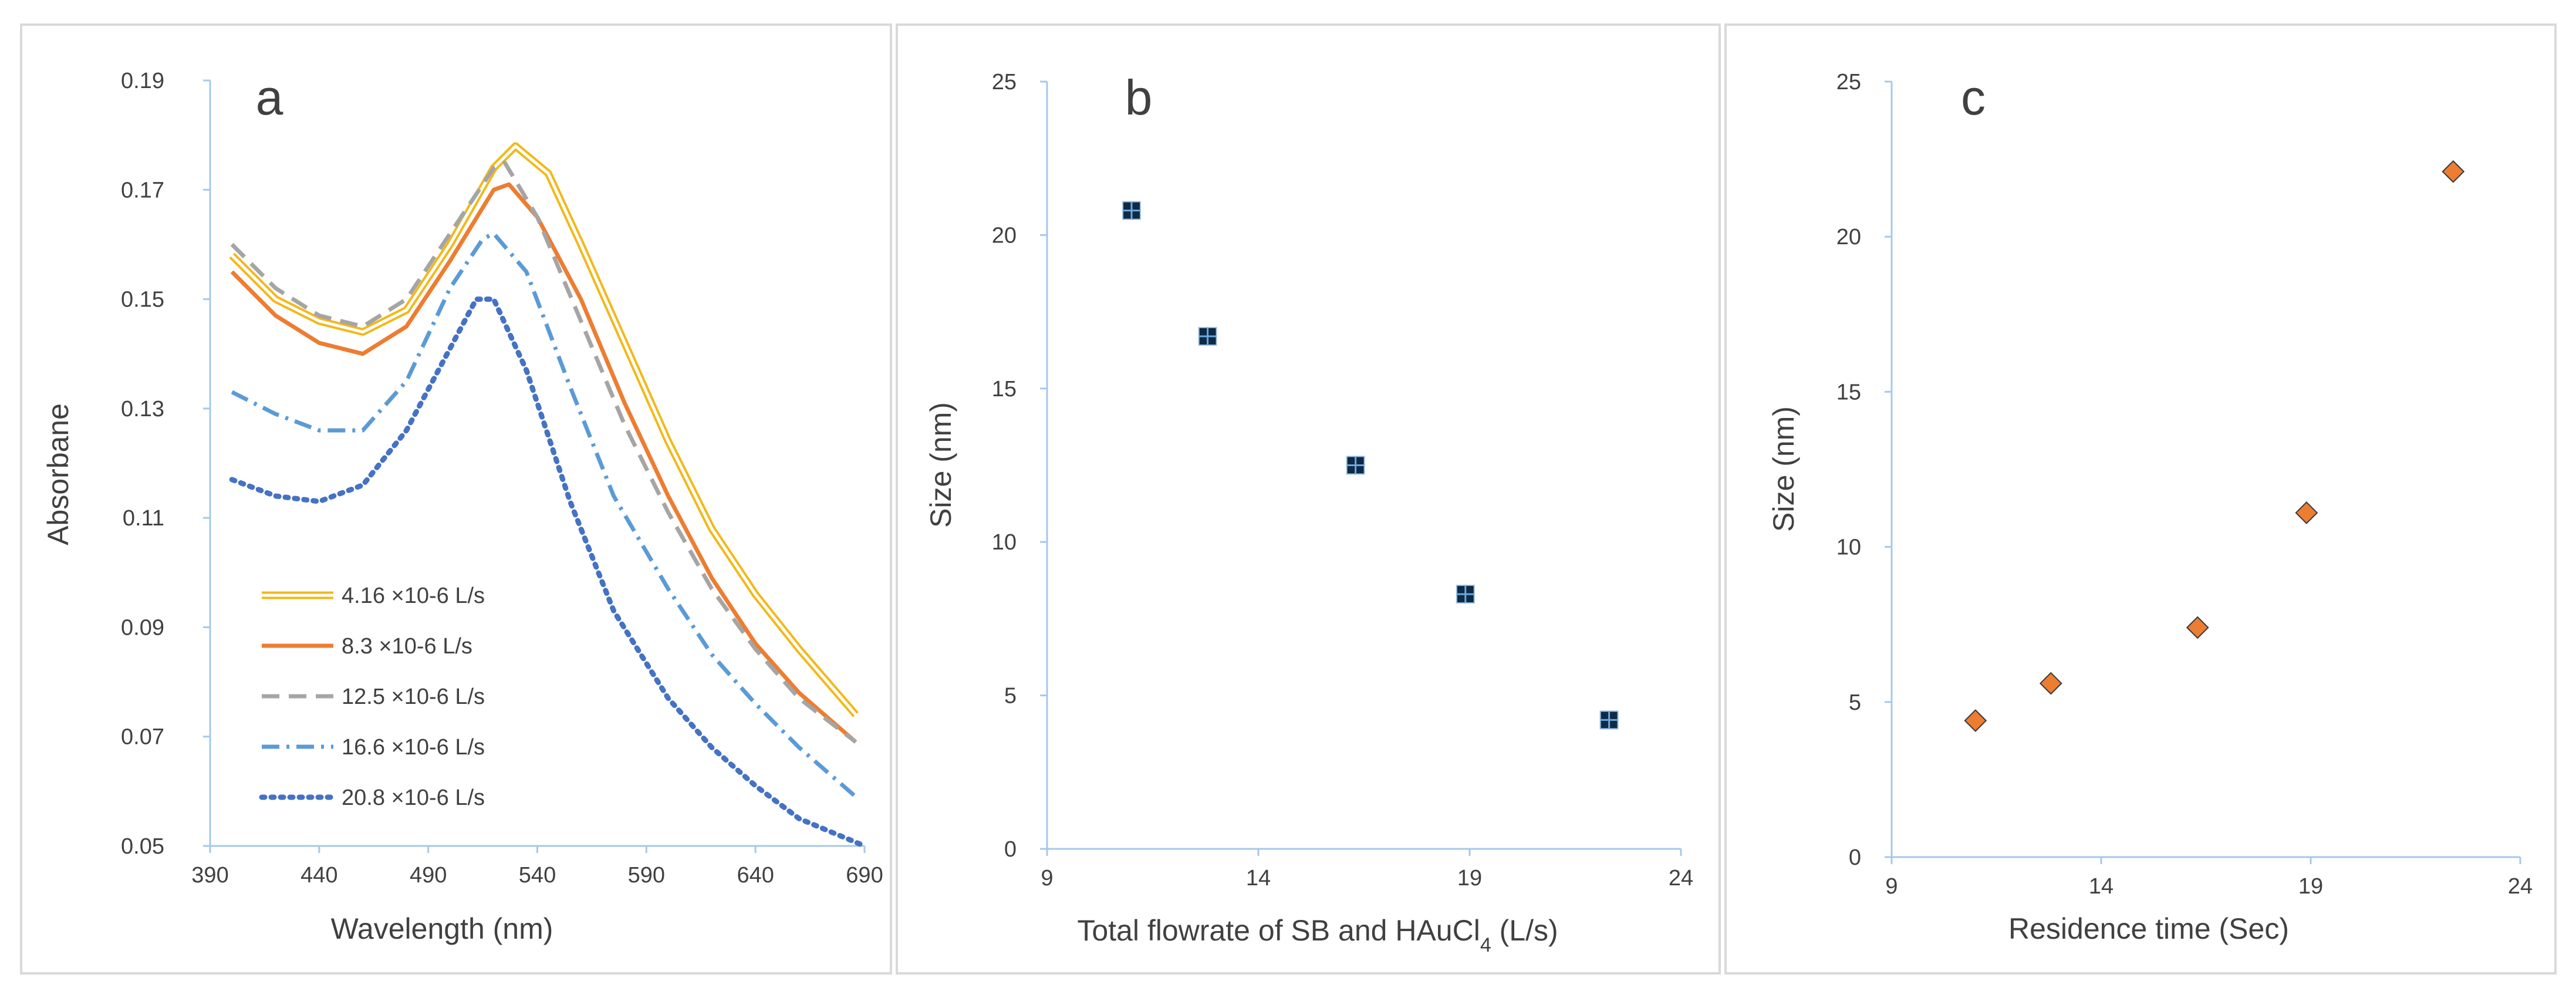 The height and width of the screenshot is (998, 2576). I want to click on y-axis-label: Absorbane, so click(58, 474).